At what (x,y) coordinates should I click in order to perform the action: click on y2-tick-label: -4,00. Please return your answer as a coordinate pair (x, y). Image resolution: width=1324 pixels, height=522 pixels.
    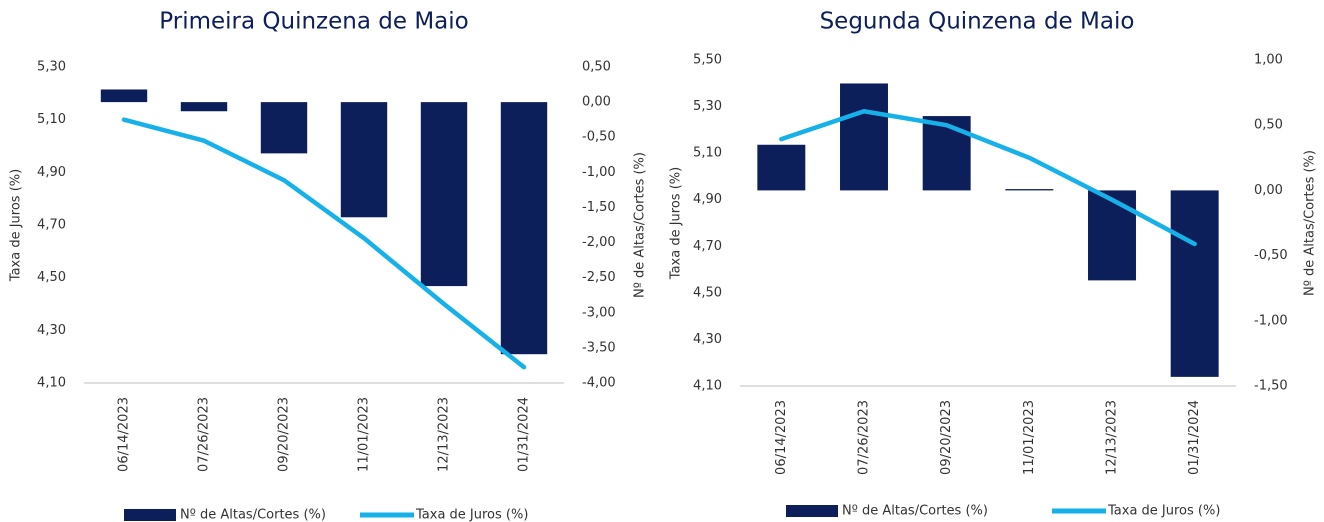
    Looking at the image, I should click on (599, 383).